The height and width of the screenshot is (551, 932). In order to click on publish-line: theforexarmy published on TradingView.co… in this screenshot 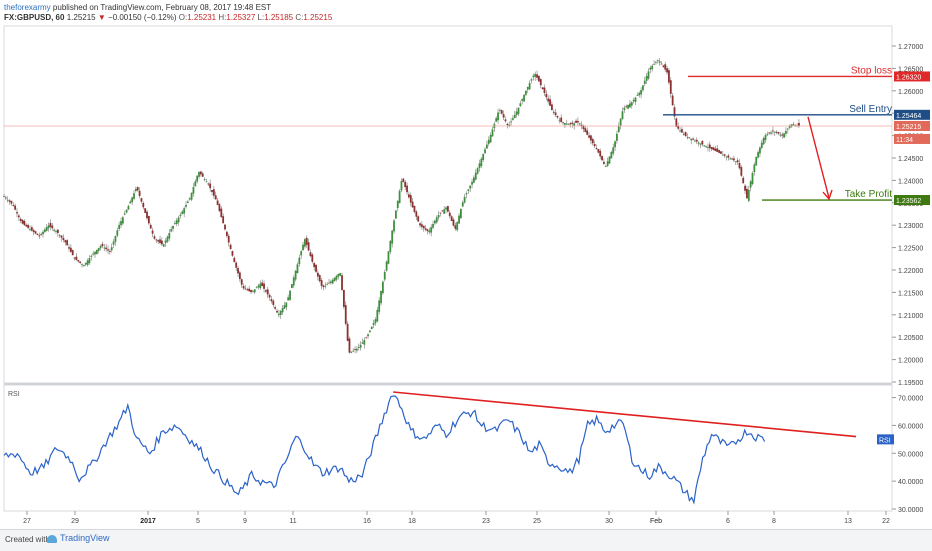, I will do `click(466, 8)`.